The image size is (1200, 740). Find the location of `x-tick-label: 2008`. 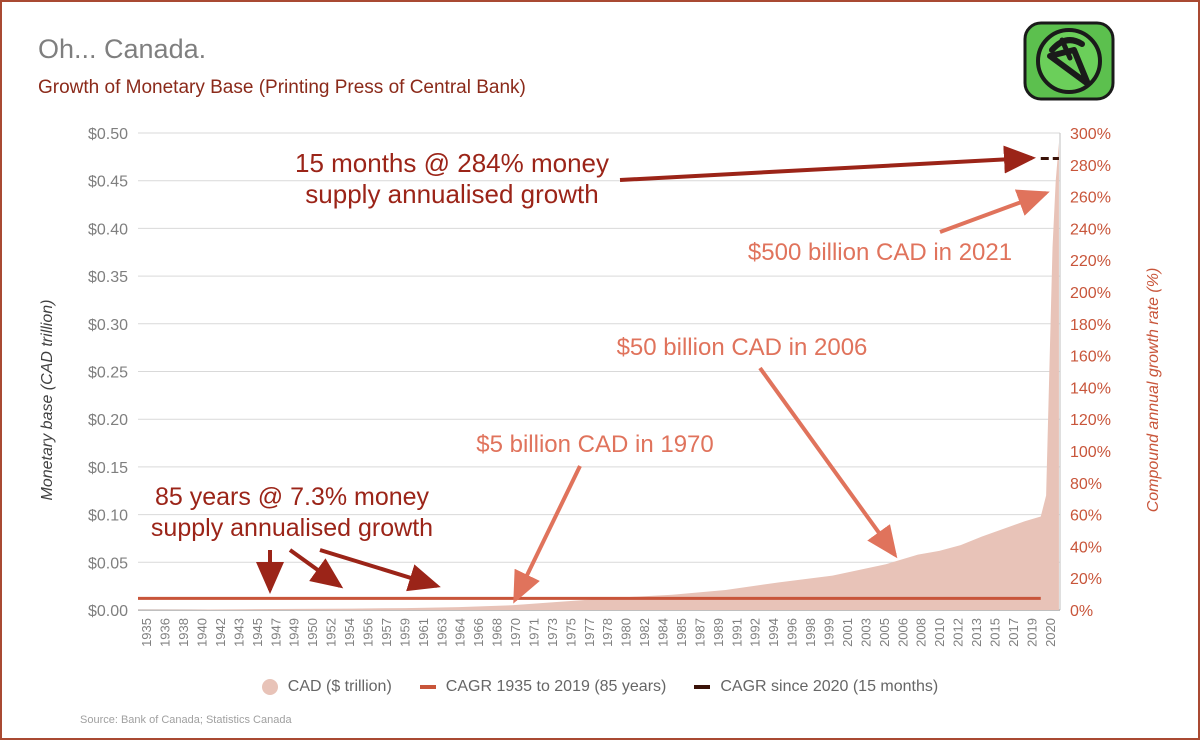

x-tick-label: 2008 is located at coordinates (921, 632).